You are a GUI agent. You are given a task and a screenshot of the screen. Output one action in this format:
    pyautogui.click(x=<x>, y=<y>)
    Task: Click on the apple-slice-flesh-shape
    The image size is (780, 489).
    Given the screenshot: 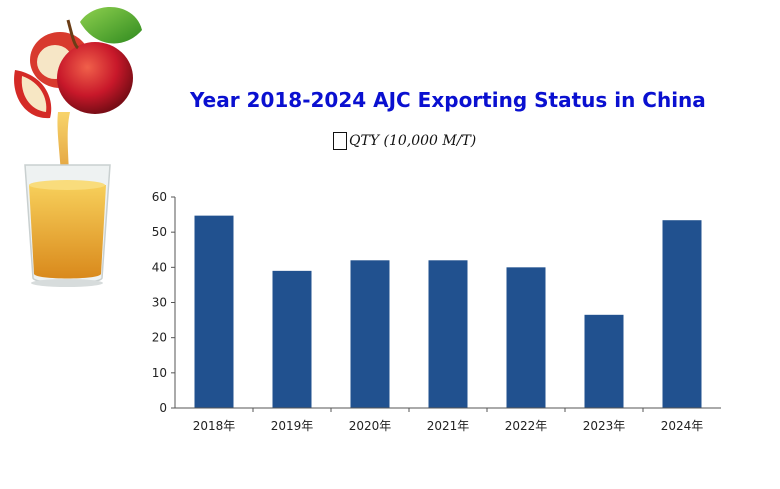 What is the action you would take?
    pyautogui.click(x=34, y=94)
    